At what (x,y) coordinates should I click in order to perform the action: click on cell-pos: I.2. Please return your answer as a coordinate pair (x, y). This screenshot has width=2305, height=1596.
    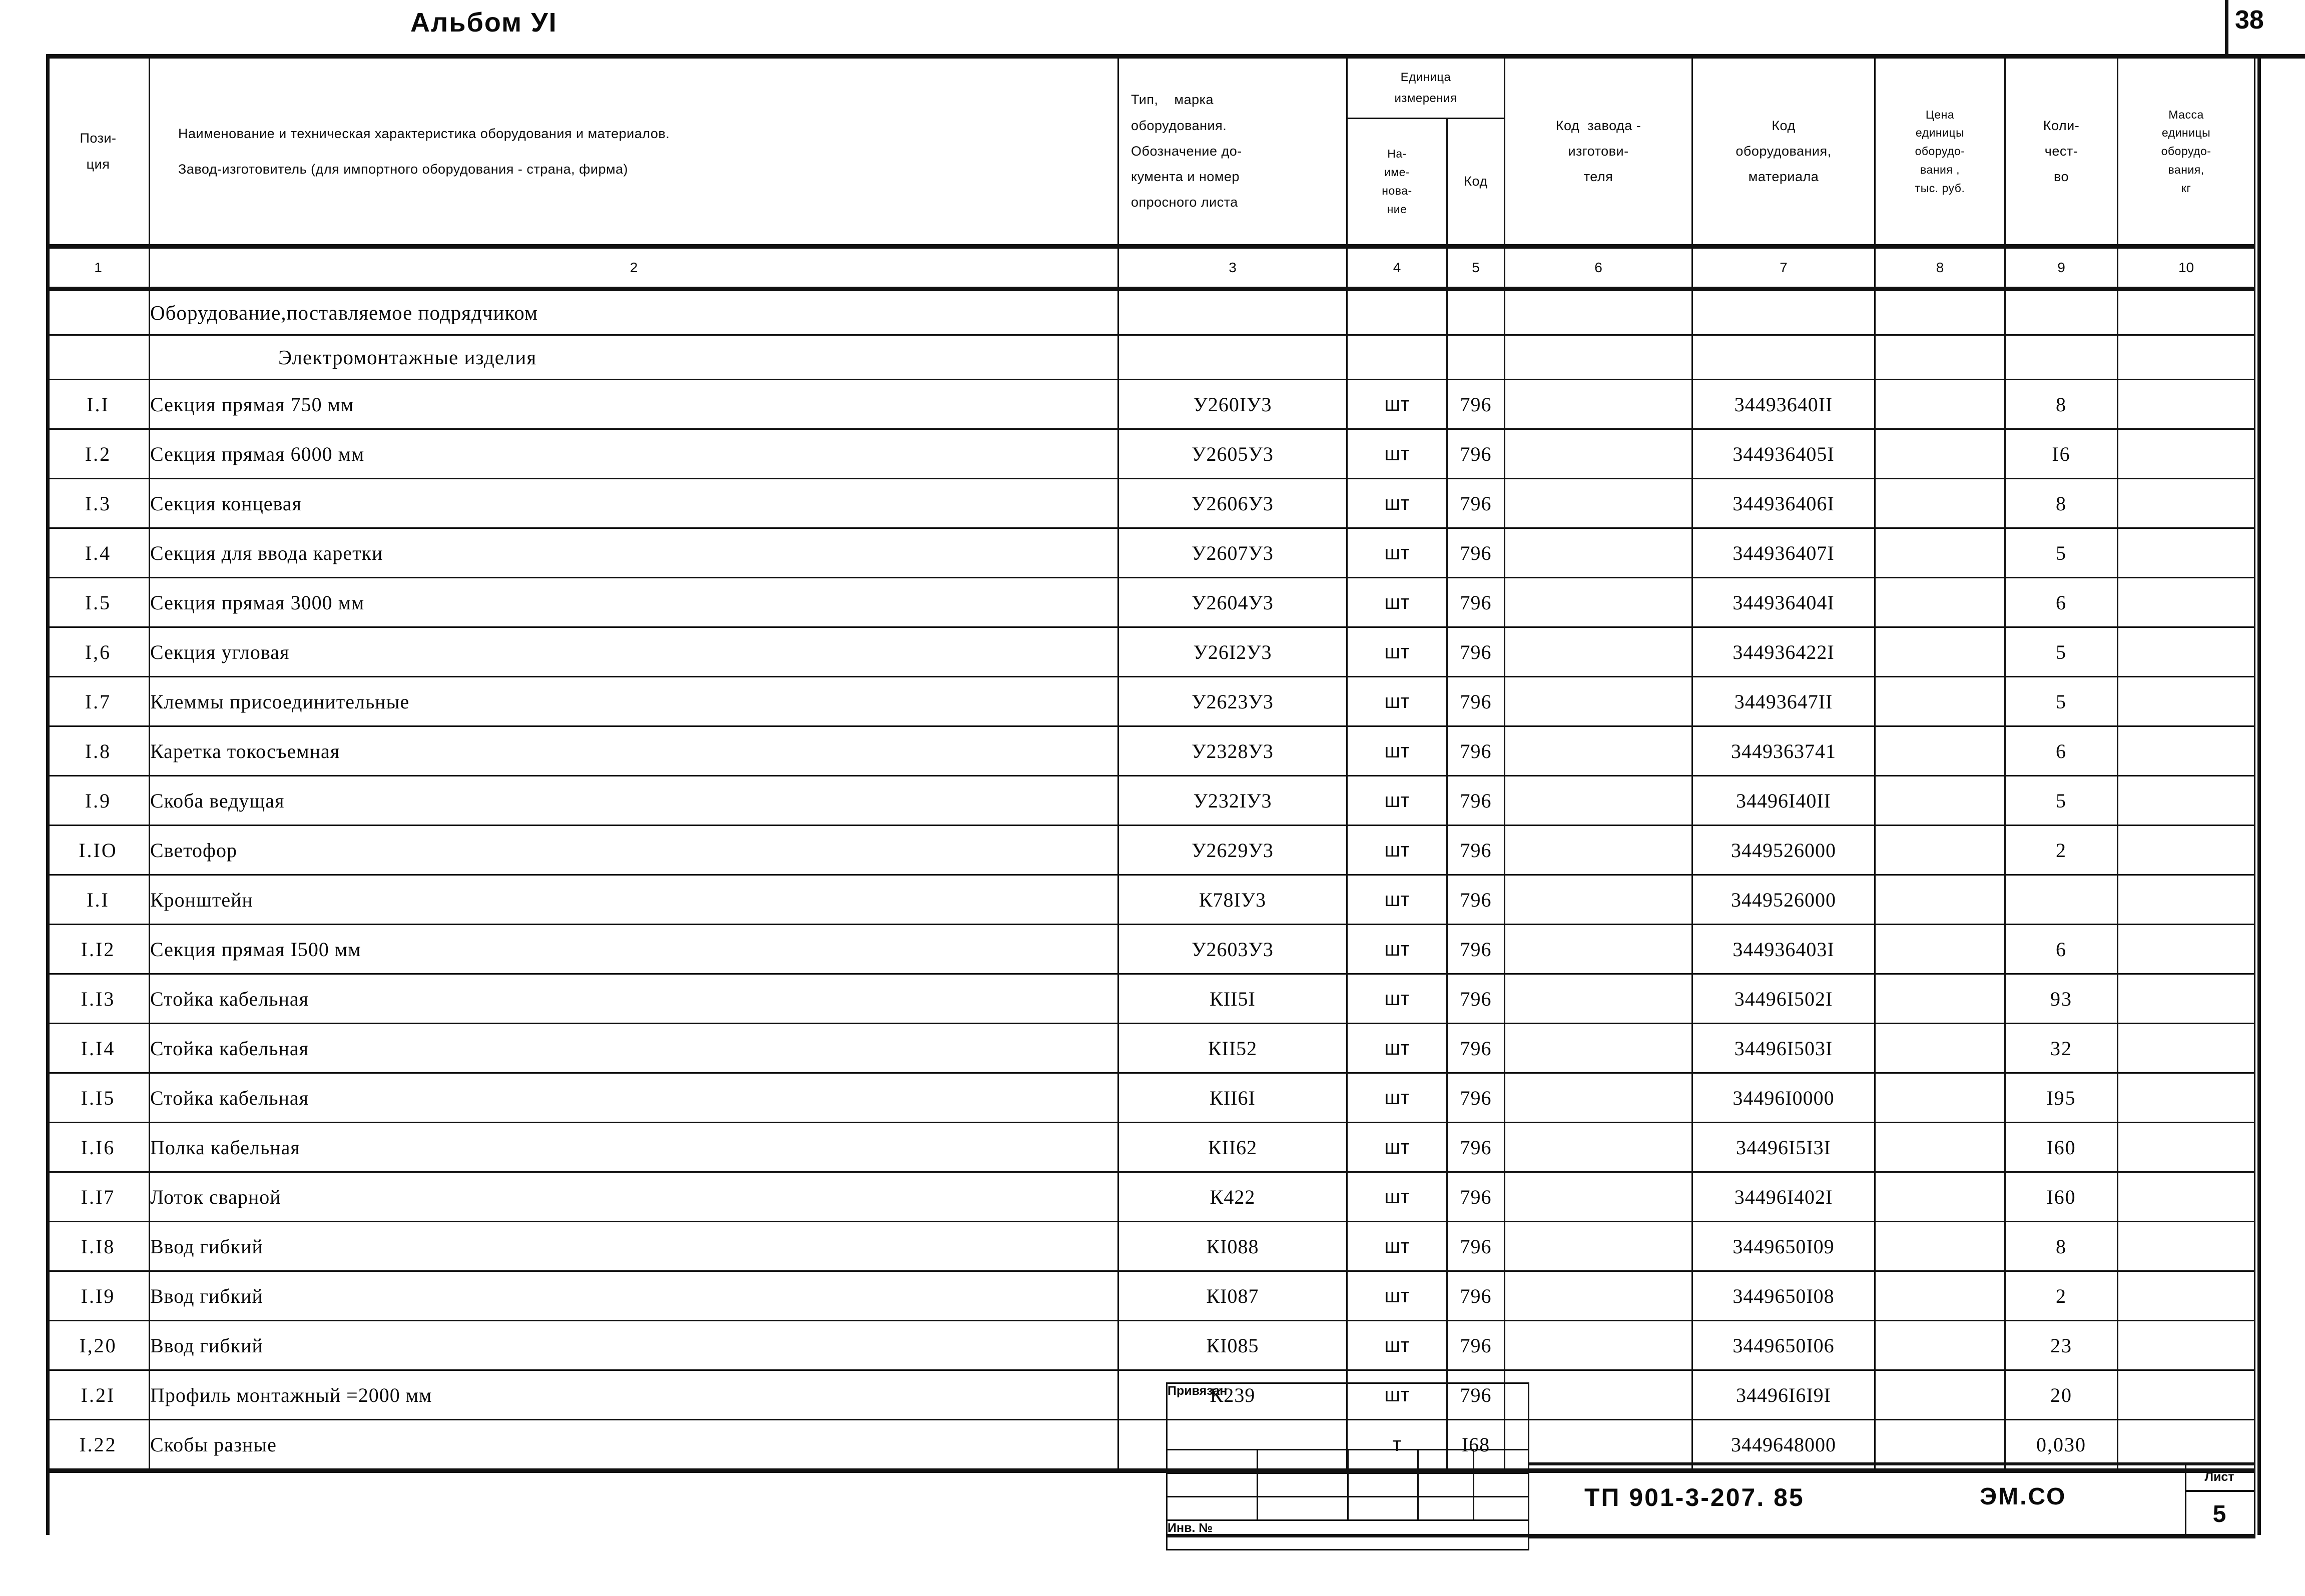
    Looking at the image, I should click on (98, 453).